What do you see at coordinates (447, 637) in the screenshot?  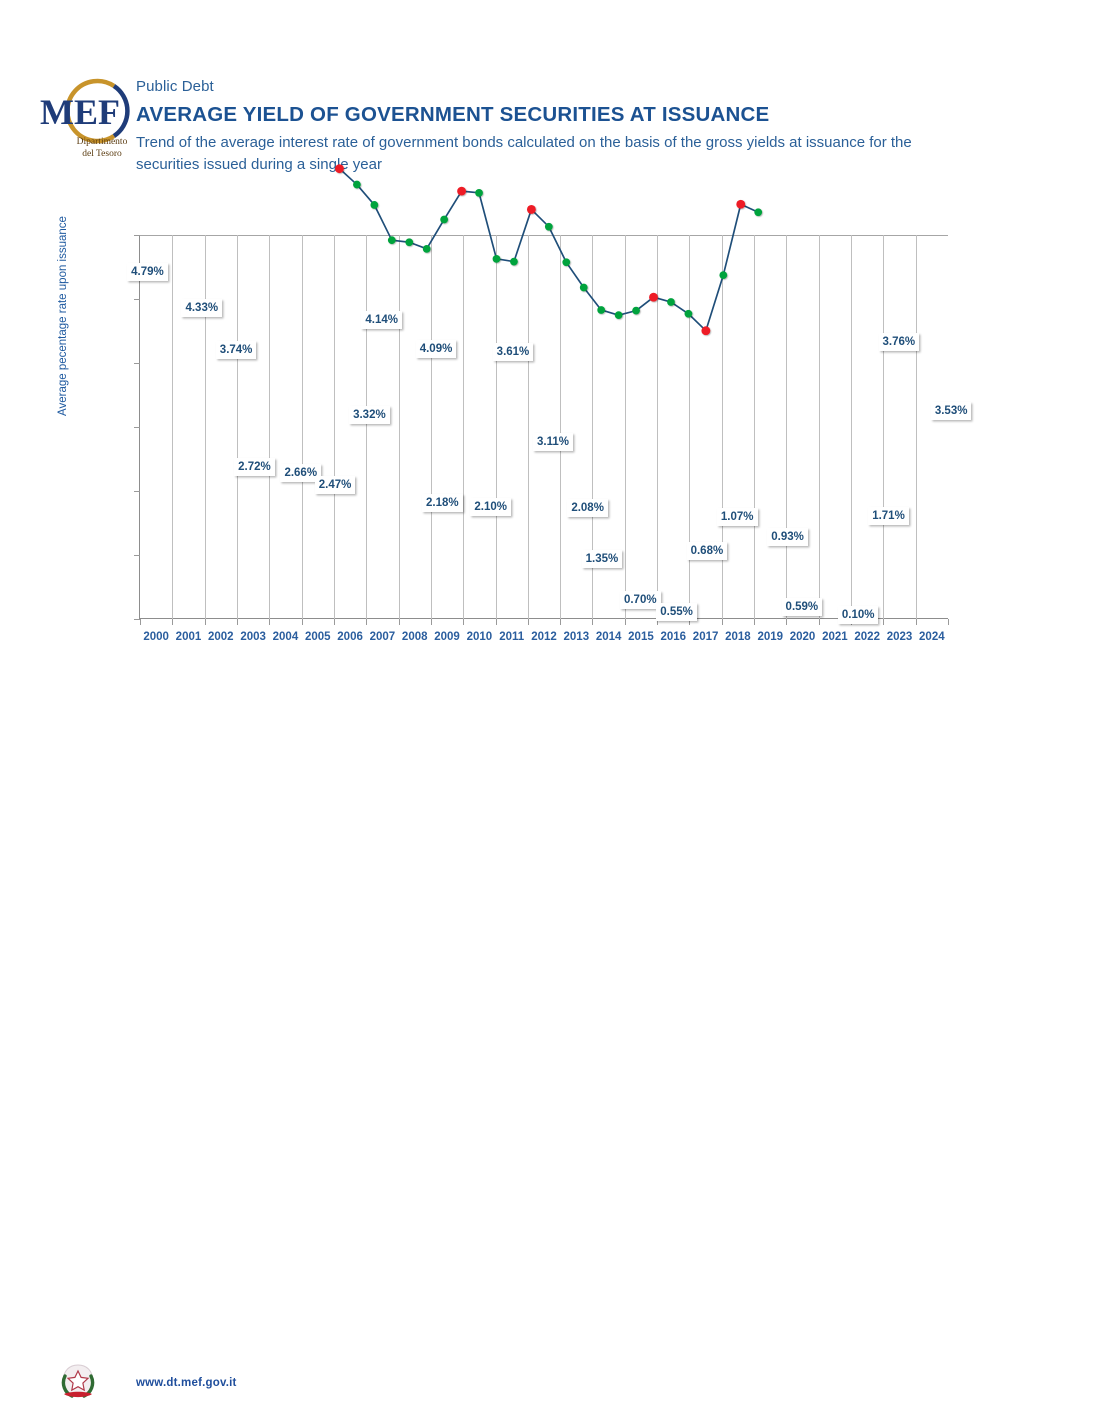 I see `x-axis-tick-label: 2009` at bounding box center [447, 637].